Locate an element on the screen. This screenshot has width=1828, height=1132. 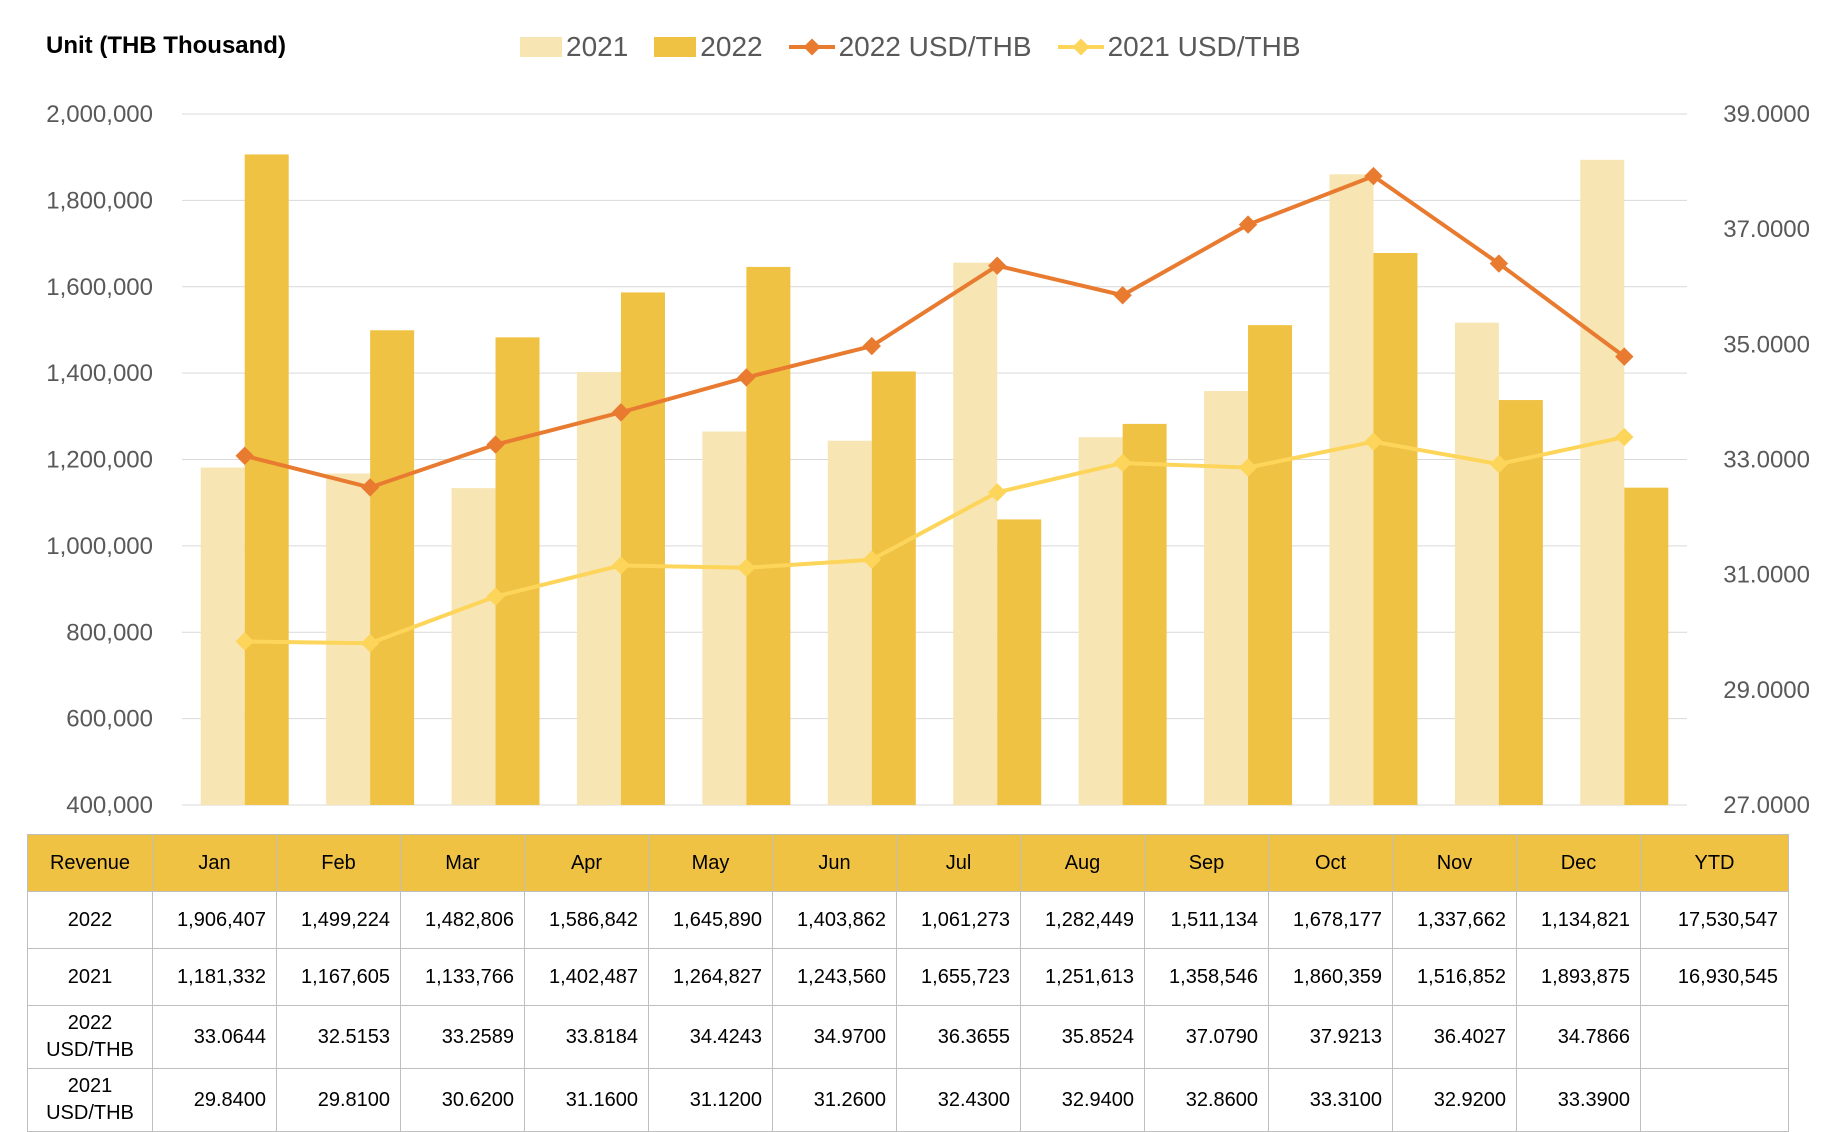
table-cell: 36.3655 is located at coordinates (958, 1037).